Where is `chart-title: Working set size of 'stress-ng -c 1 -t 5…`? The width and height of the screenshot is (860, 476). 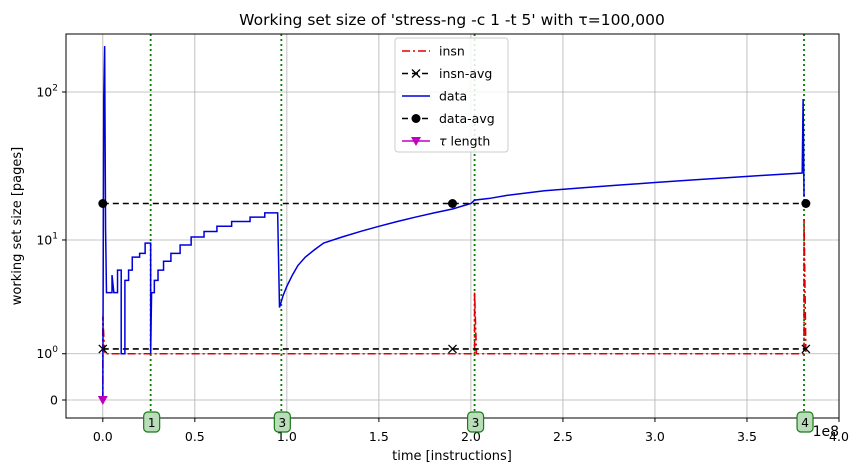 chart-title: Working set size of 'stress-ng -c 1 -t 5… is located at coordinates (452, 20).